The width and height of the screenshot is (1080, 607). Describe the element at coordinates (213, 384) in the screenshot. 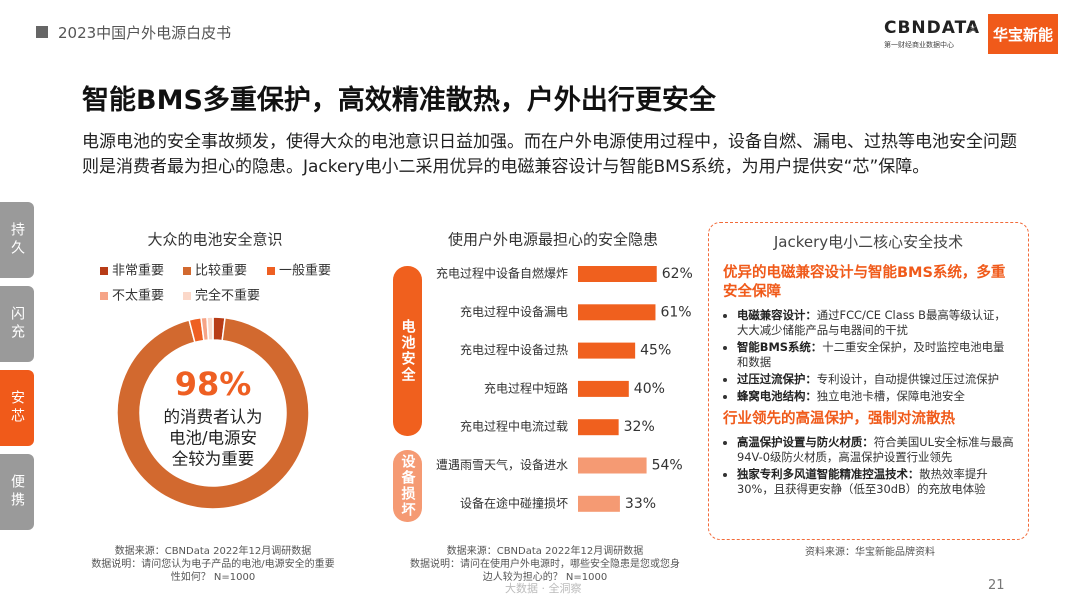

I see `donut-center-value: 98%` at that location.